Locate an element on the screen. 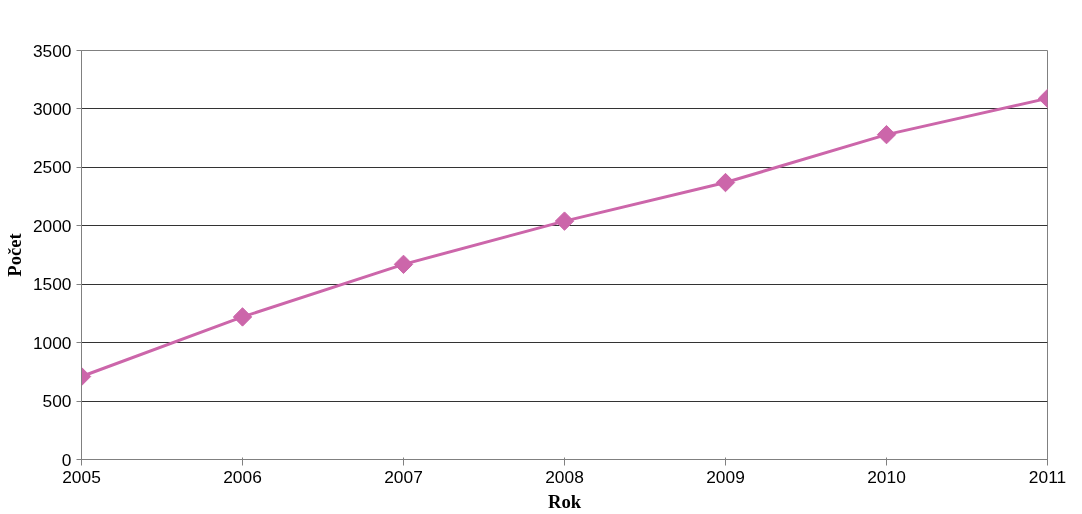 The image size is (1082, 514). x-tick-label: 2009 is located at coordinates (725, 476).